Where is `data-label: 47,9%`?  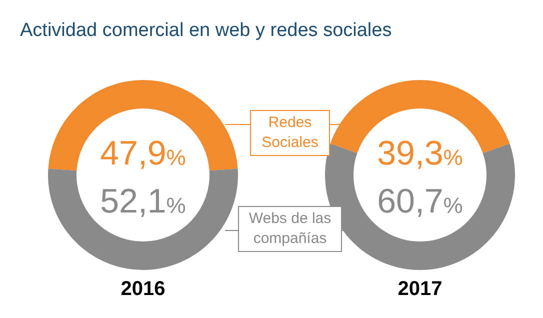 data-label: 47,9% is located at coordinates (143, 153).